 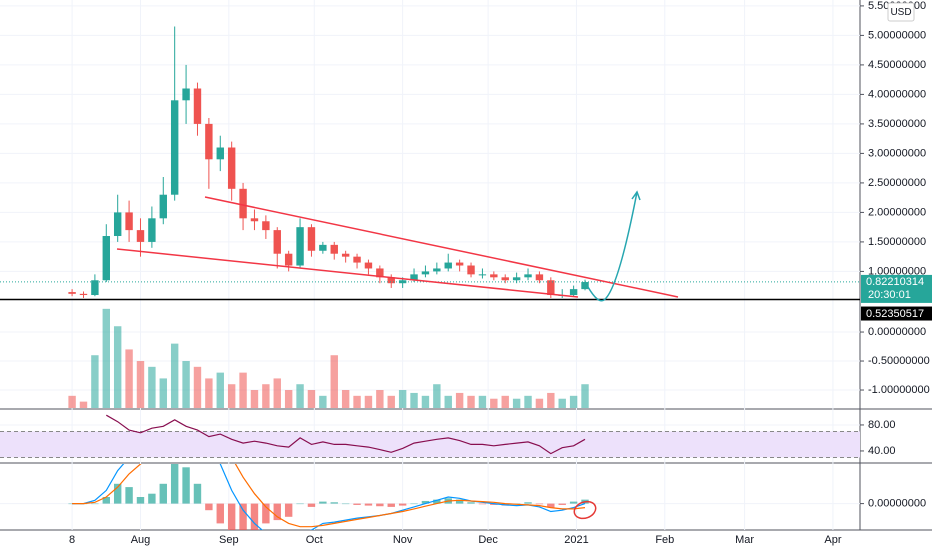 I want to click on currency: USD, so click(x=900, y=12).